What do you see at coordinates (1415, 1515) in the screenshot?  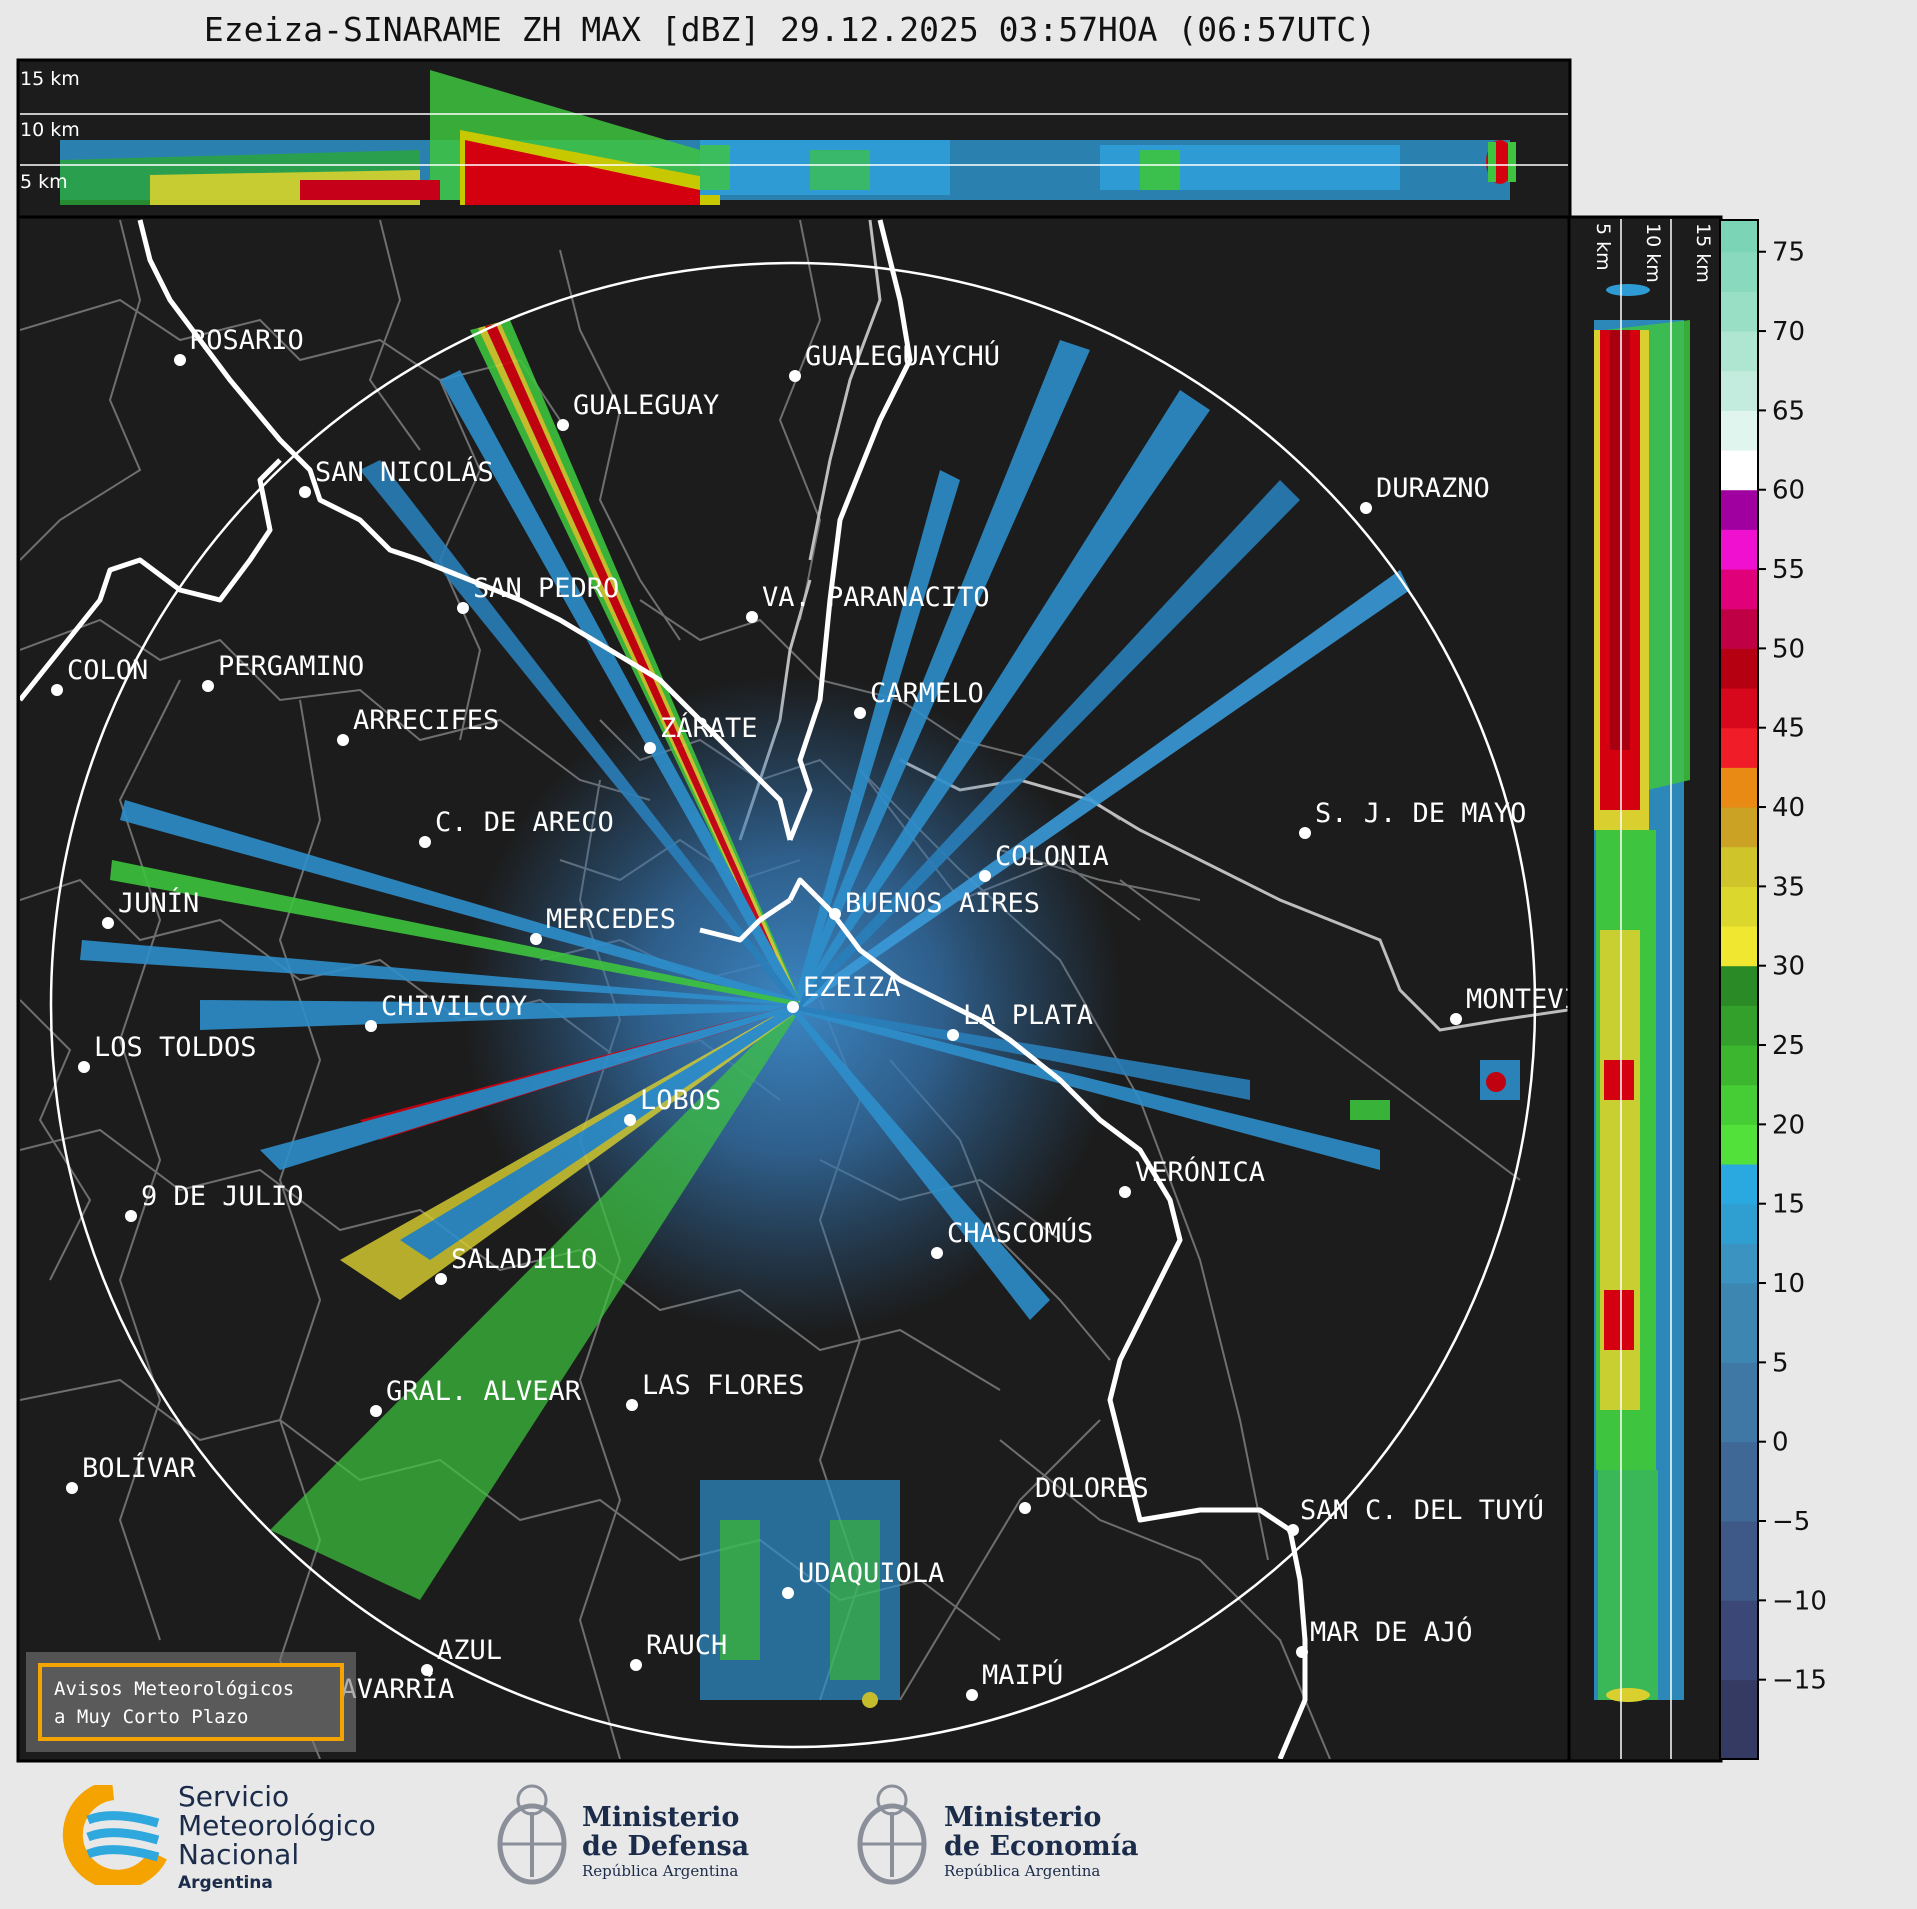 I see `city-san-c-del-tuyu: SAN C. DEL TUYÚ` at bounding box center [1415, 1515].